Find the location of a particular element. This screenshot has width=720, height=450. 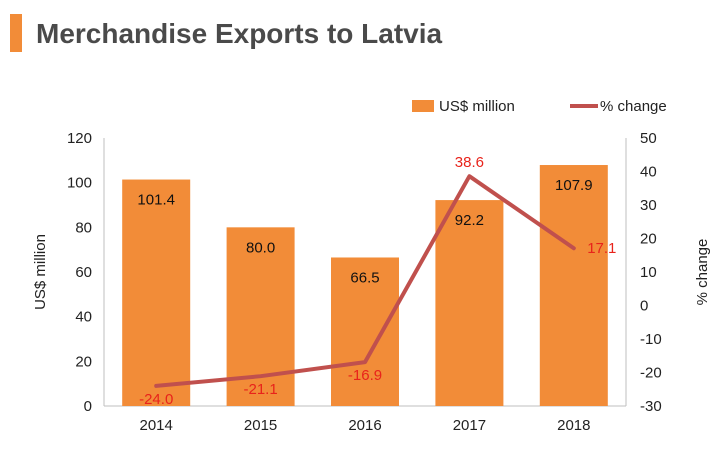

legend-swatch-bar is located at coordinates (423, 106).